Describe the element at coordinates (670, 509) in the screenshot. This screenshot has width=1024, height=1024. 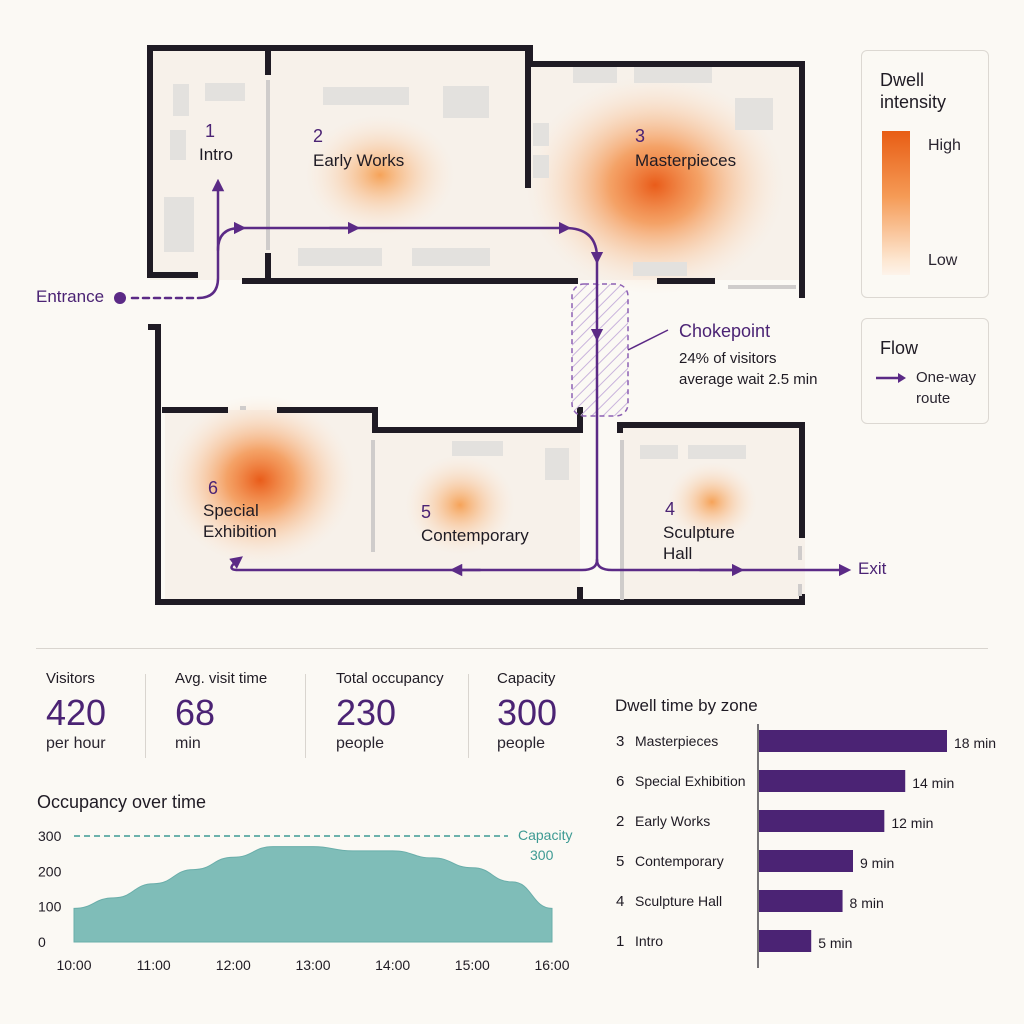
I see `zone-4-number: 4` at that location.